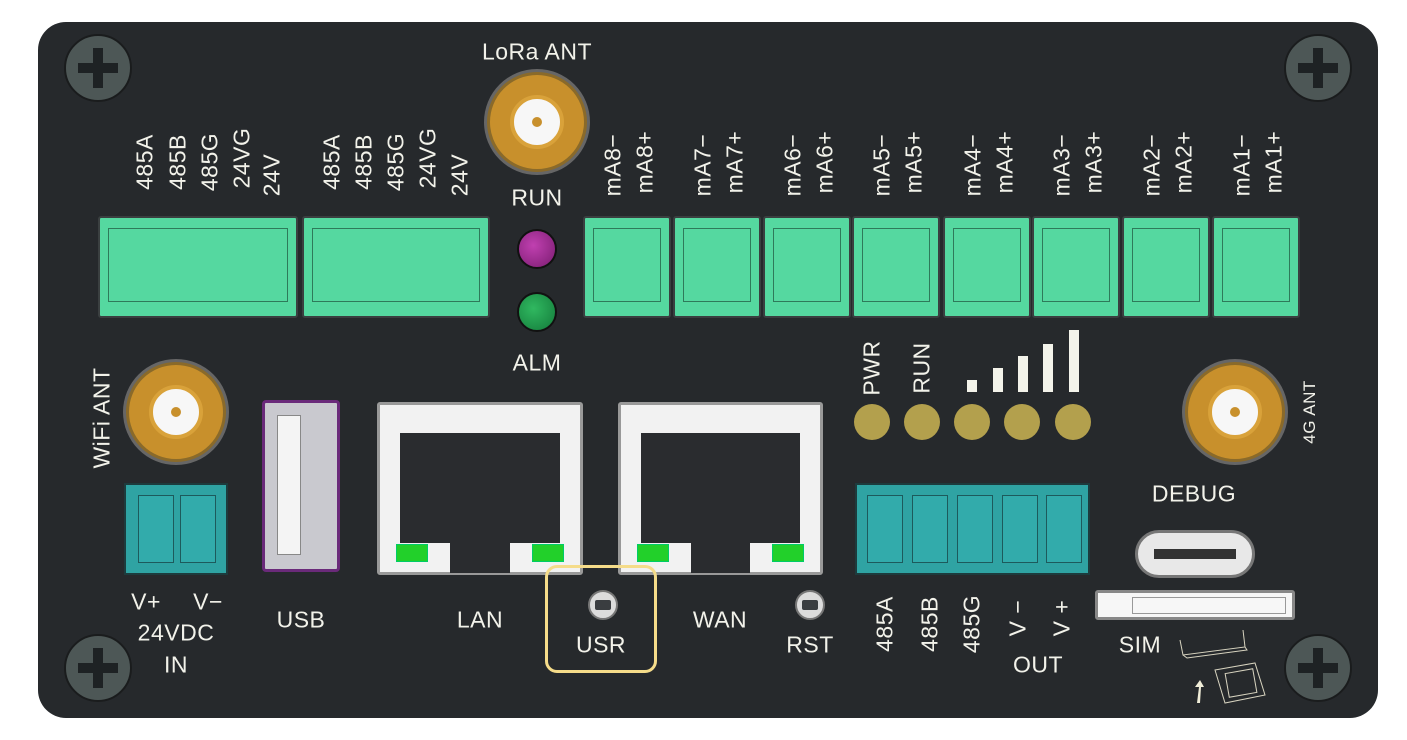 The image size is (1407, 740). Describe the element at coordinates (1195, 554) in the screenshot. I see `debug-usb-c-port` at that location.